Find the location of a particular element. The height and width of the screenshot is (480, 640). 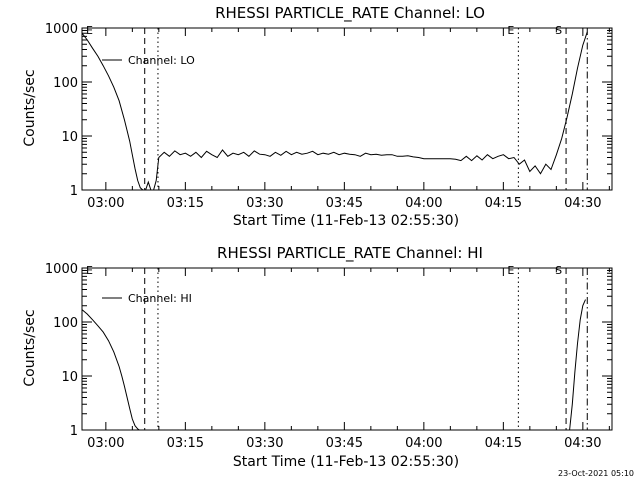

chart-lo-title: RHESSI PARTICLE_RATE Channel: LO is located at coordinates (350, 13).